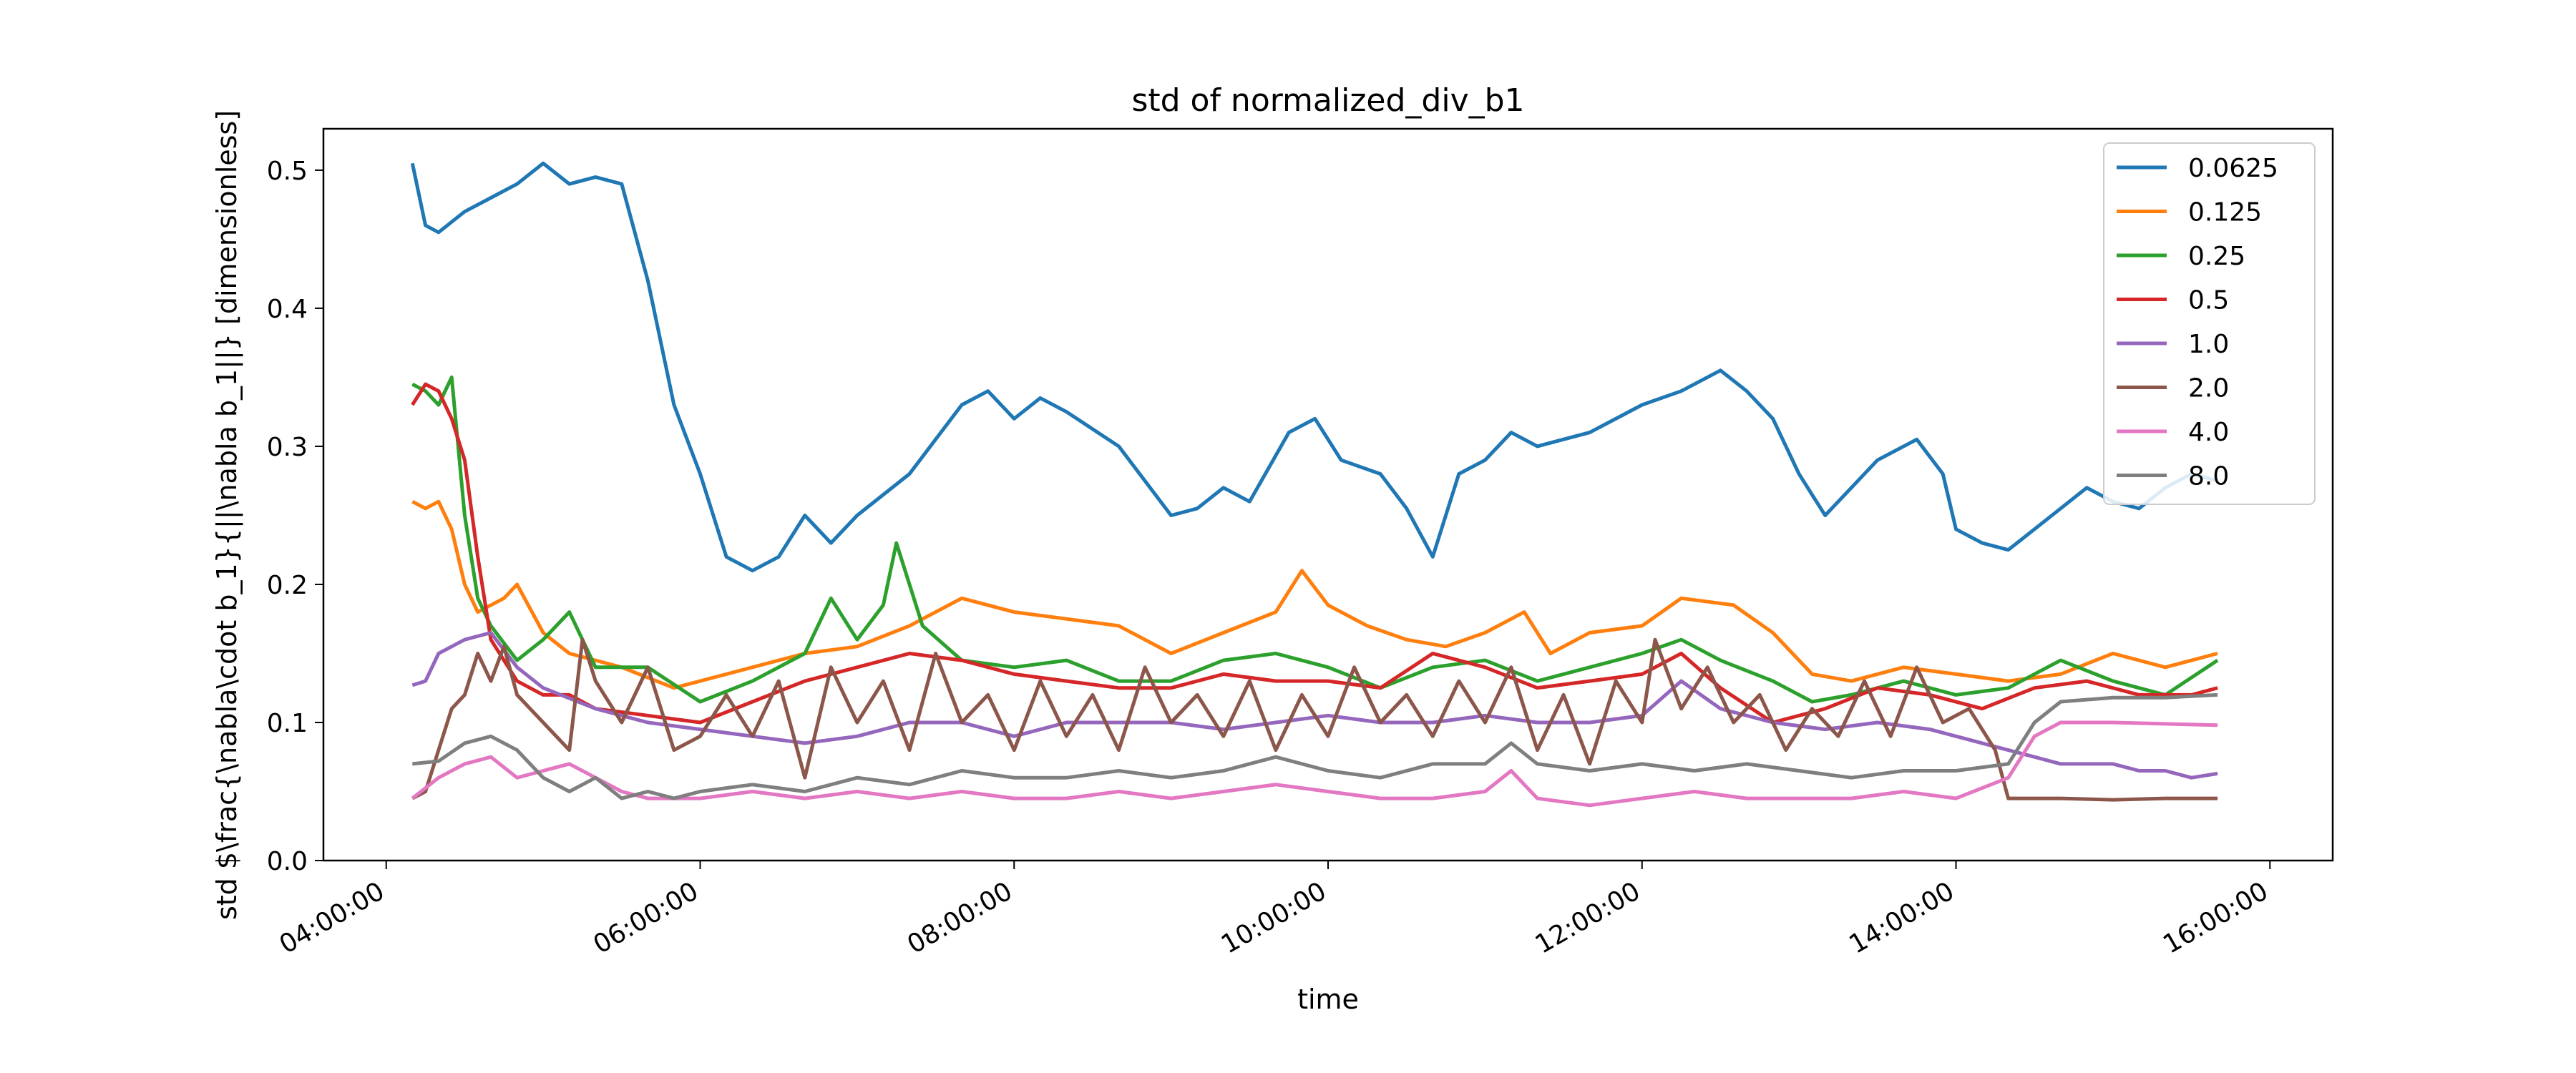 This screenshot has width=2576, height=1073. I want to click on x-tick-label: 04:00:00, so click(332, 917).